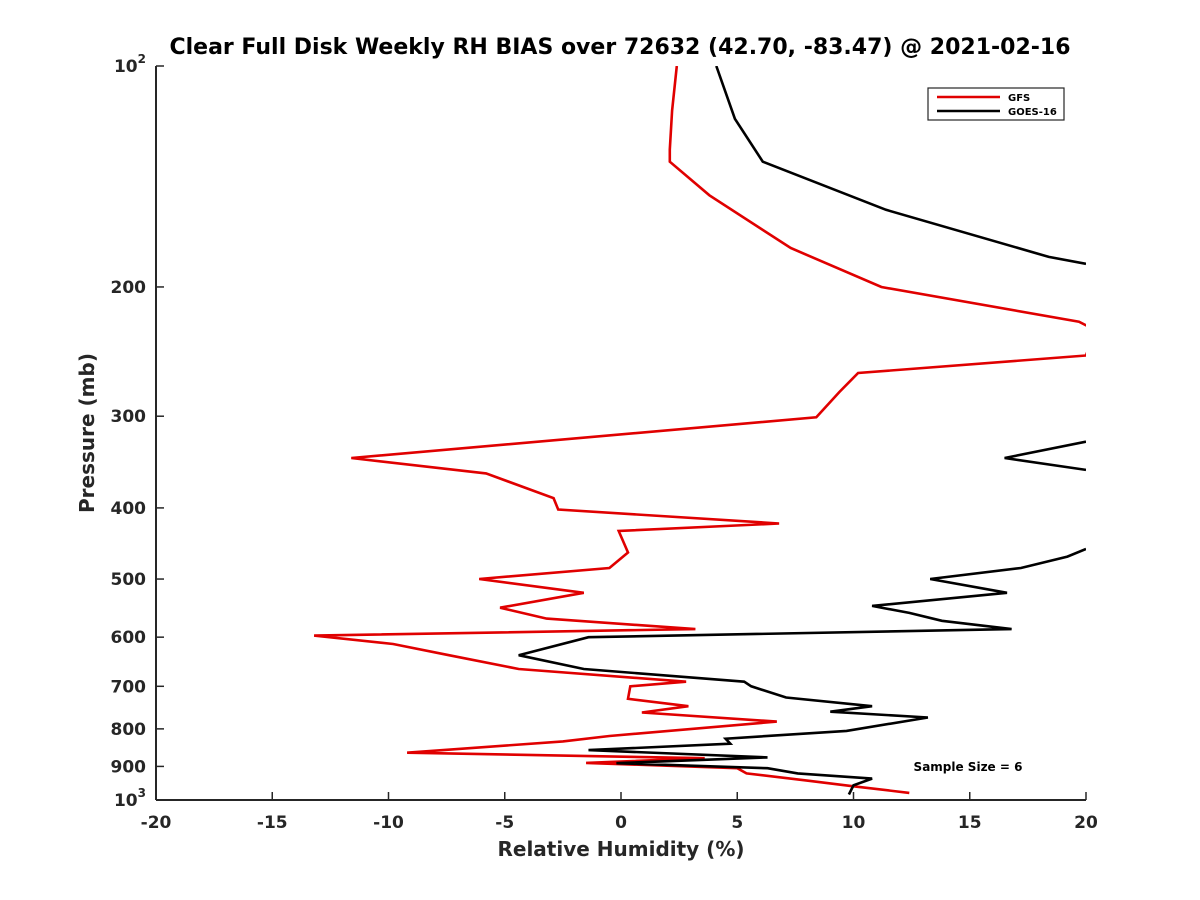 The width and height of the screenshot is (1200, 900). What do you see at coordinates (129, 687) in the screenshot?
I see `y-tick-label: 700` at bounding box center [129, 687].